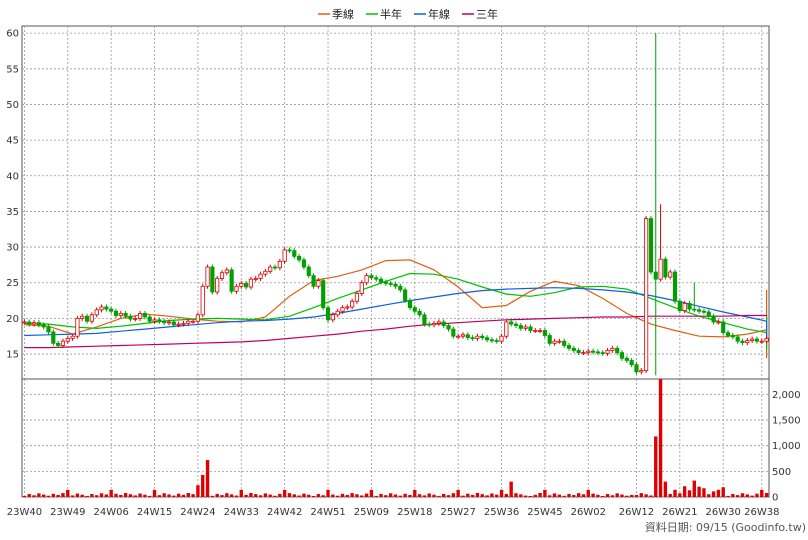 This screenshot has height=540, width=808. I want to click on data-date-footer: 資料日期: 09/15 (Goodinfo.tw), so click(725, 527).